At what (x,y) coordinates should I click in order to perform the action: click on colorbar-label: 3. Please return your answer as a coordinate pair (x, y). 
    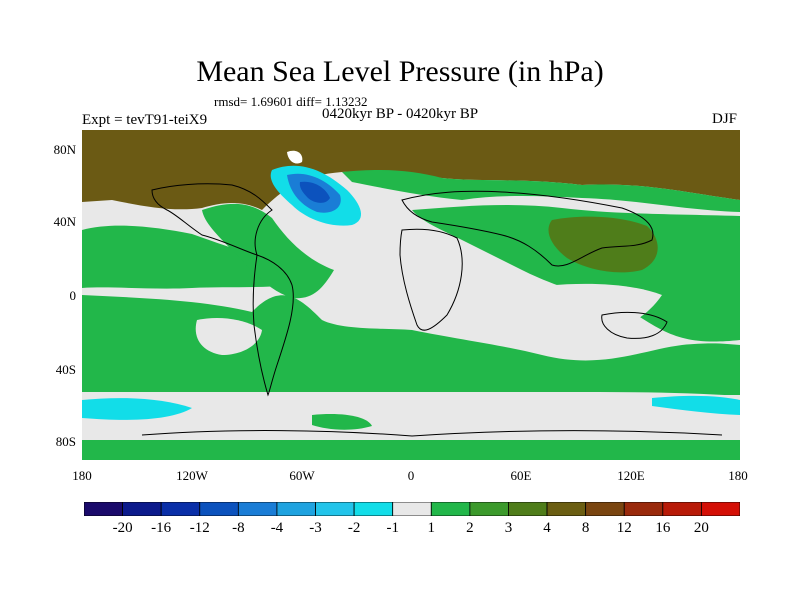
    Looking at the image, I should click on (508, 528).